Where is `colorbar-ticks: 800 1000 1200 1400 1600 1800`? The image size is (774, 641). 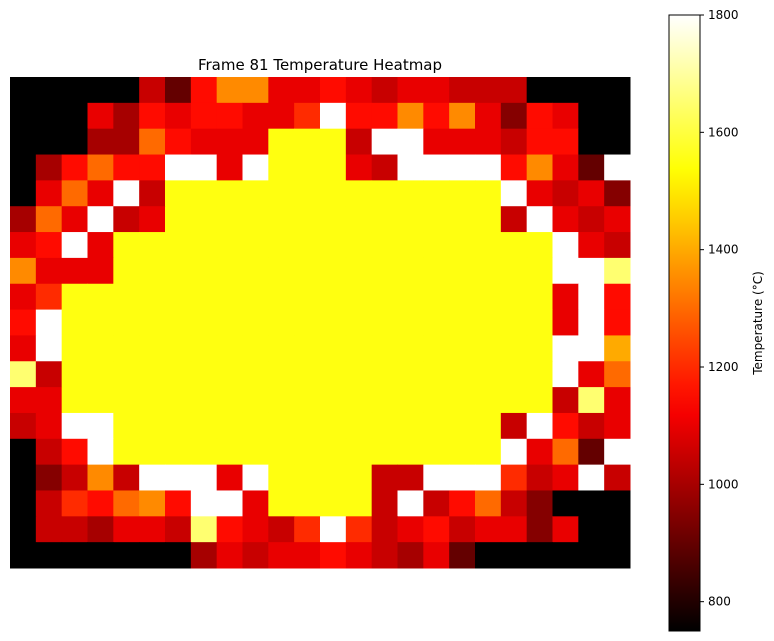 colorbar-ticks: 800 1000 1200 1400 1600 1800 is located at coordinates (719, 308).